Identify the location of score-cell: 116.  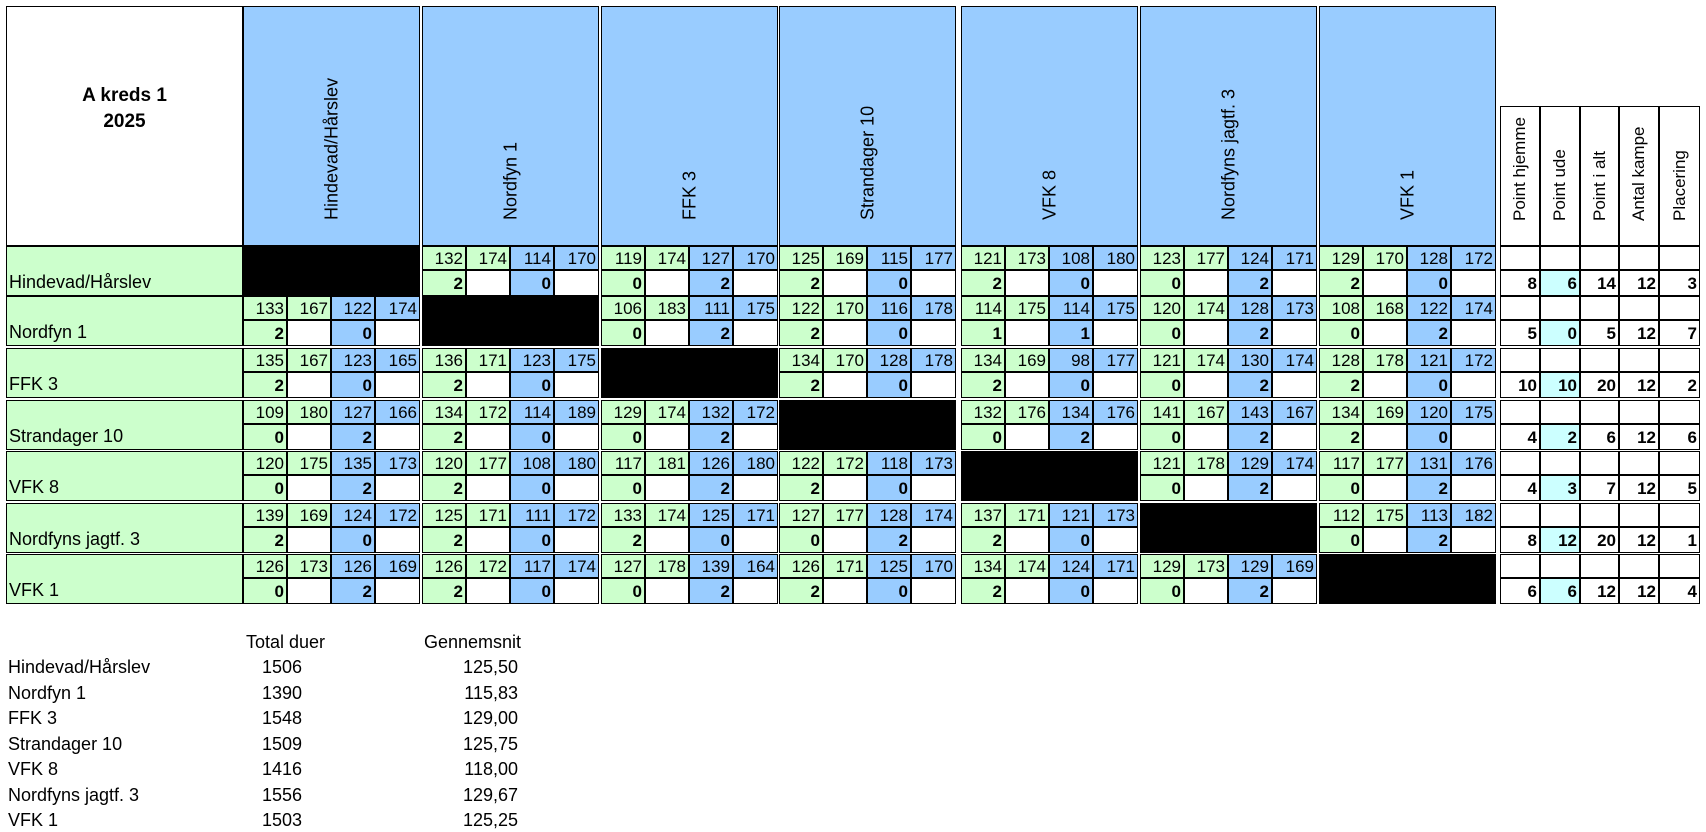
(889, 308).